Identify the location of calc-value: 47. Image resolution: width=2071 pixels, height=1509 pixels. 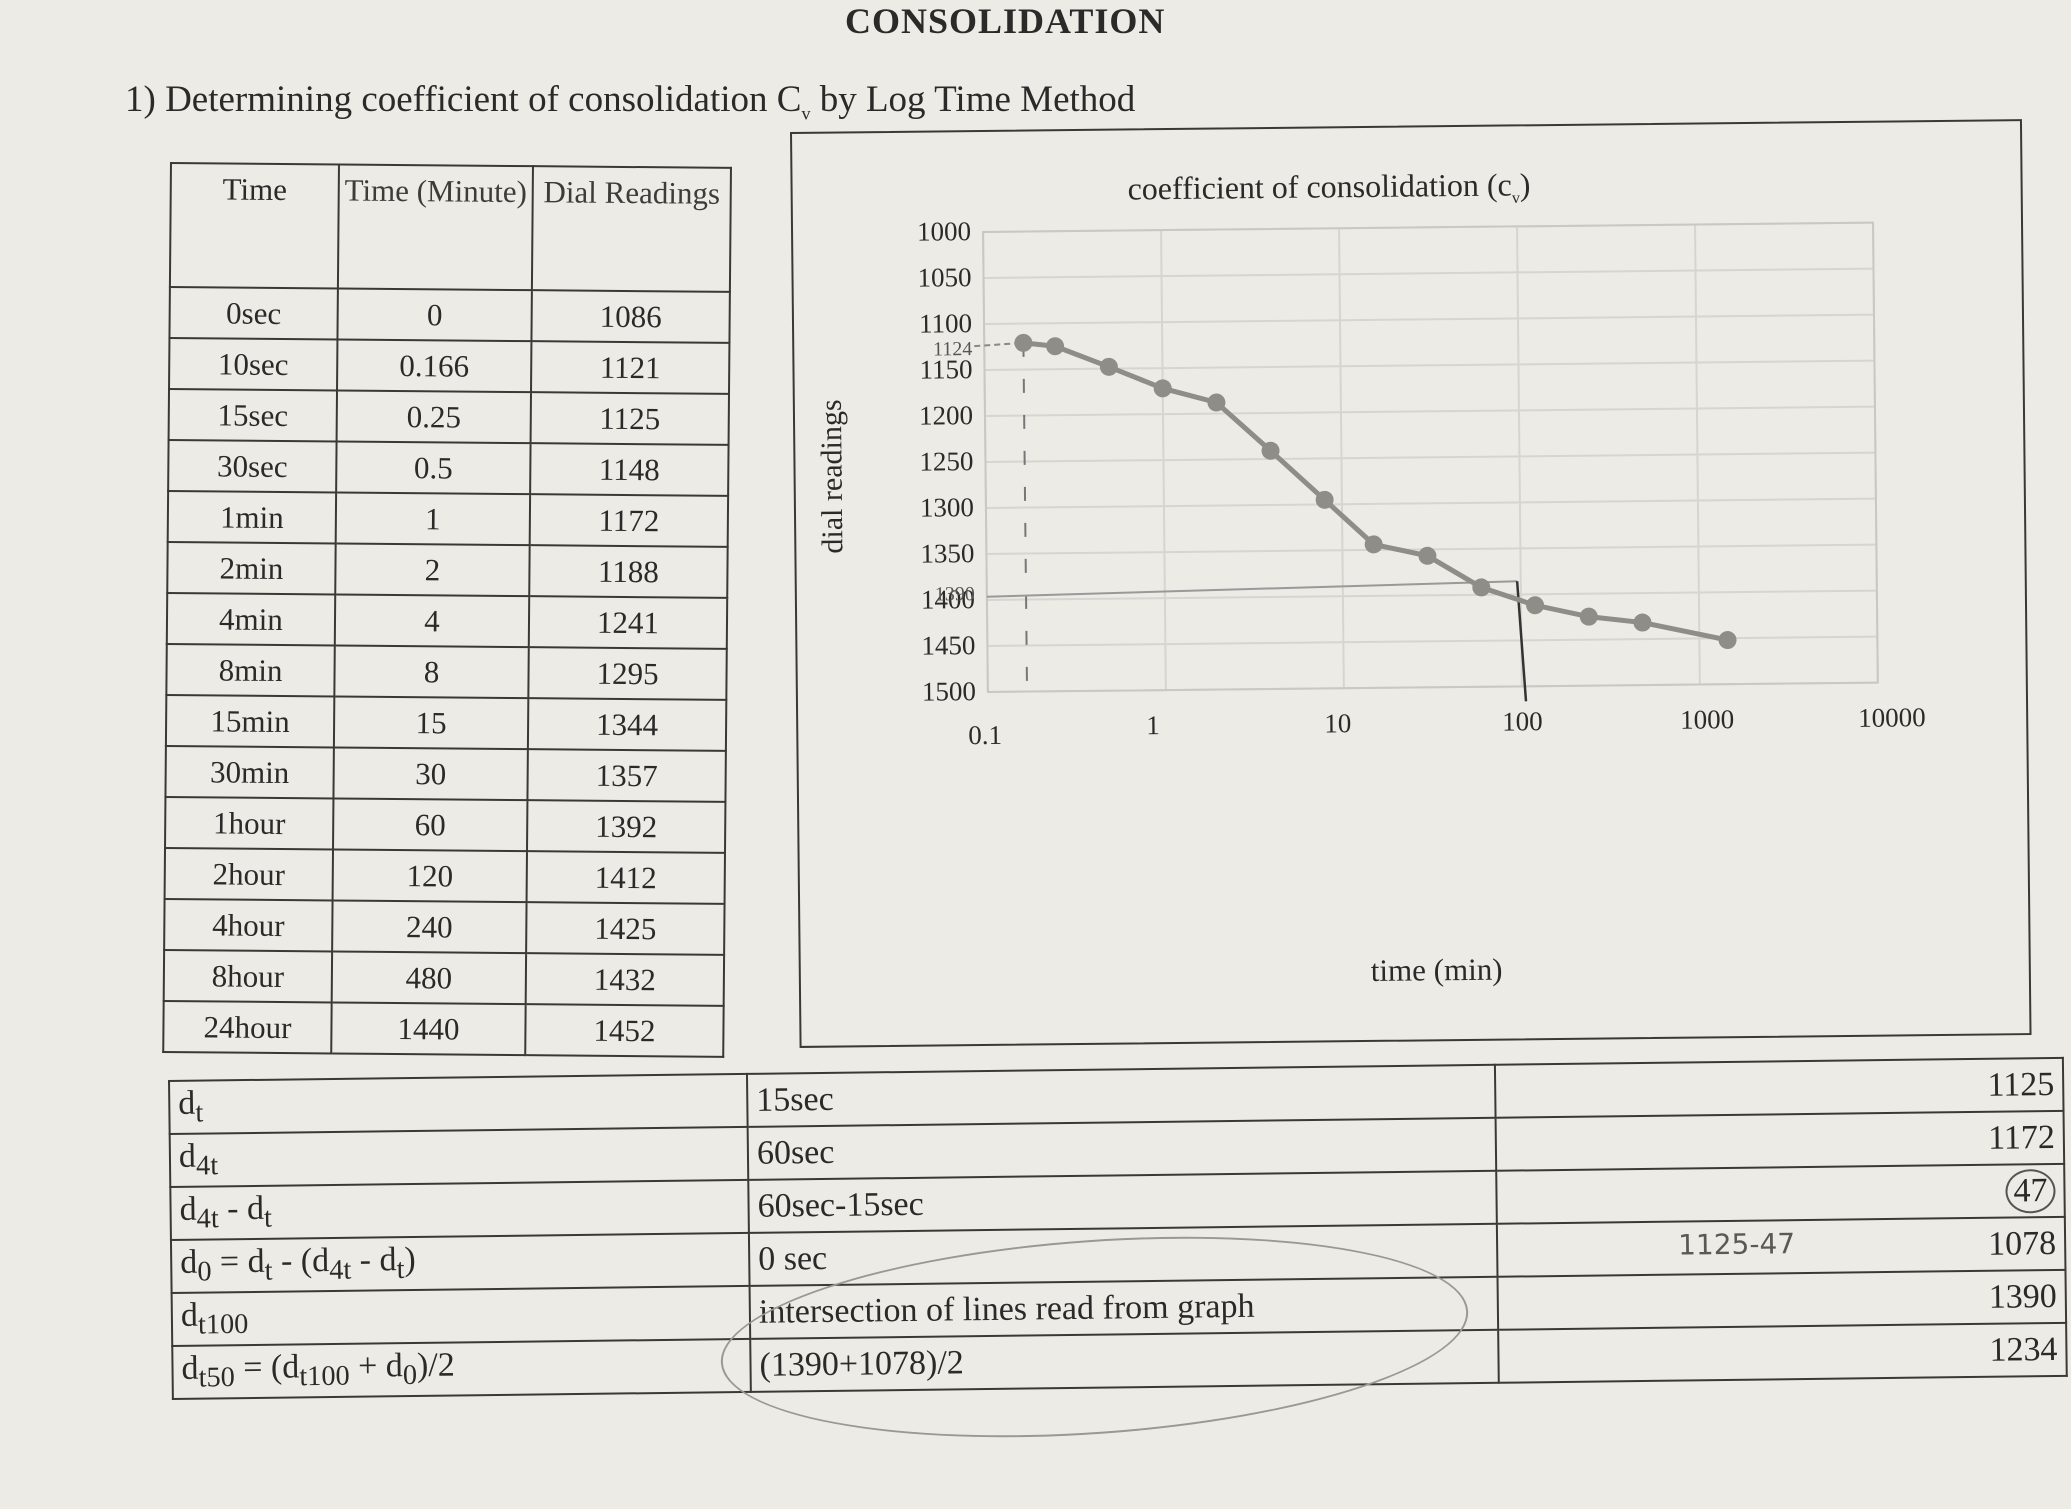
(2030, 1191).